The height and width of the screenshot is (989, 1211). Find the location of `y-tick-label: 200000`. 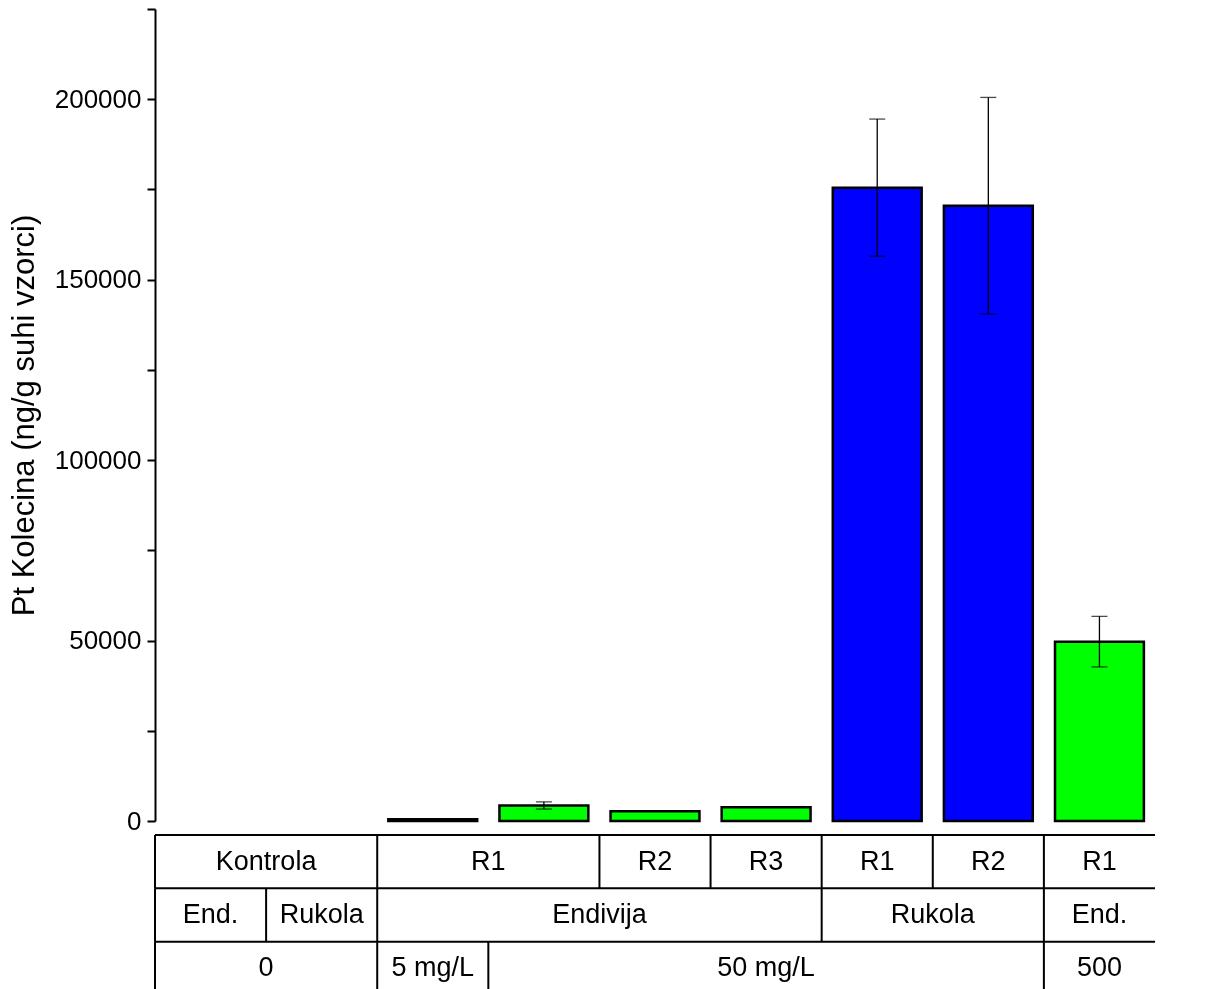

y-tick-label: 200000 is located at coordinates (98, 98).